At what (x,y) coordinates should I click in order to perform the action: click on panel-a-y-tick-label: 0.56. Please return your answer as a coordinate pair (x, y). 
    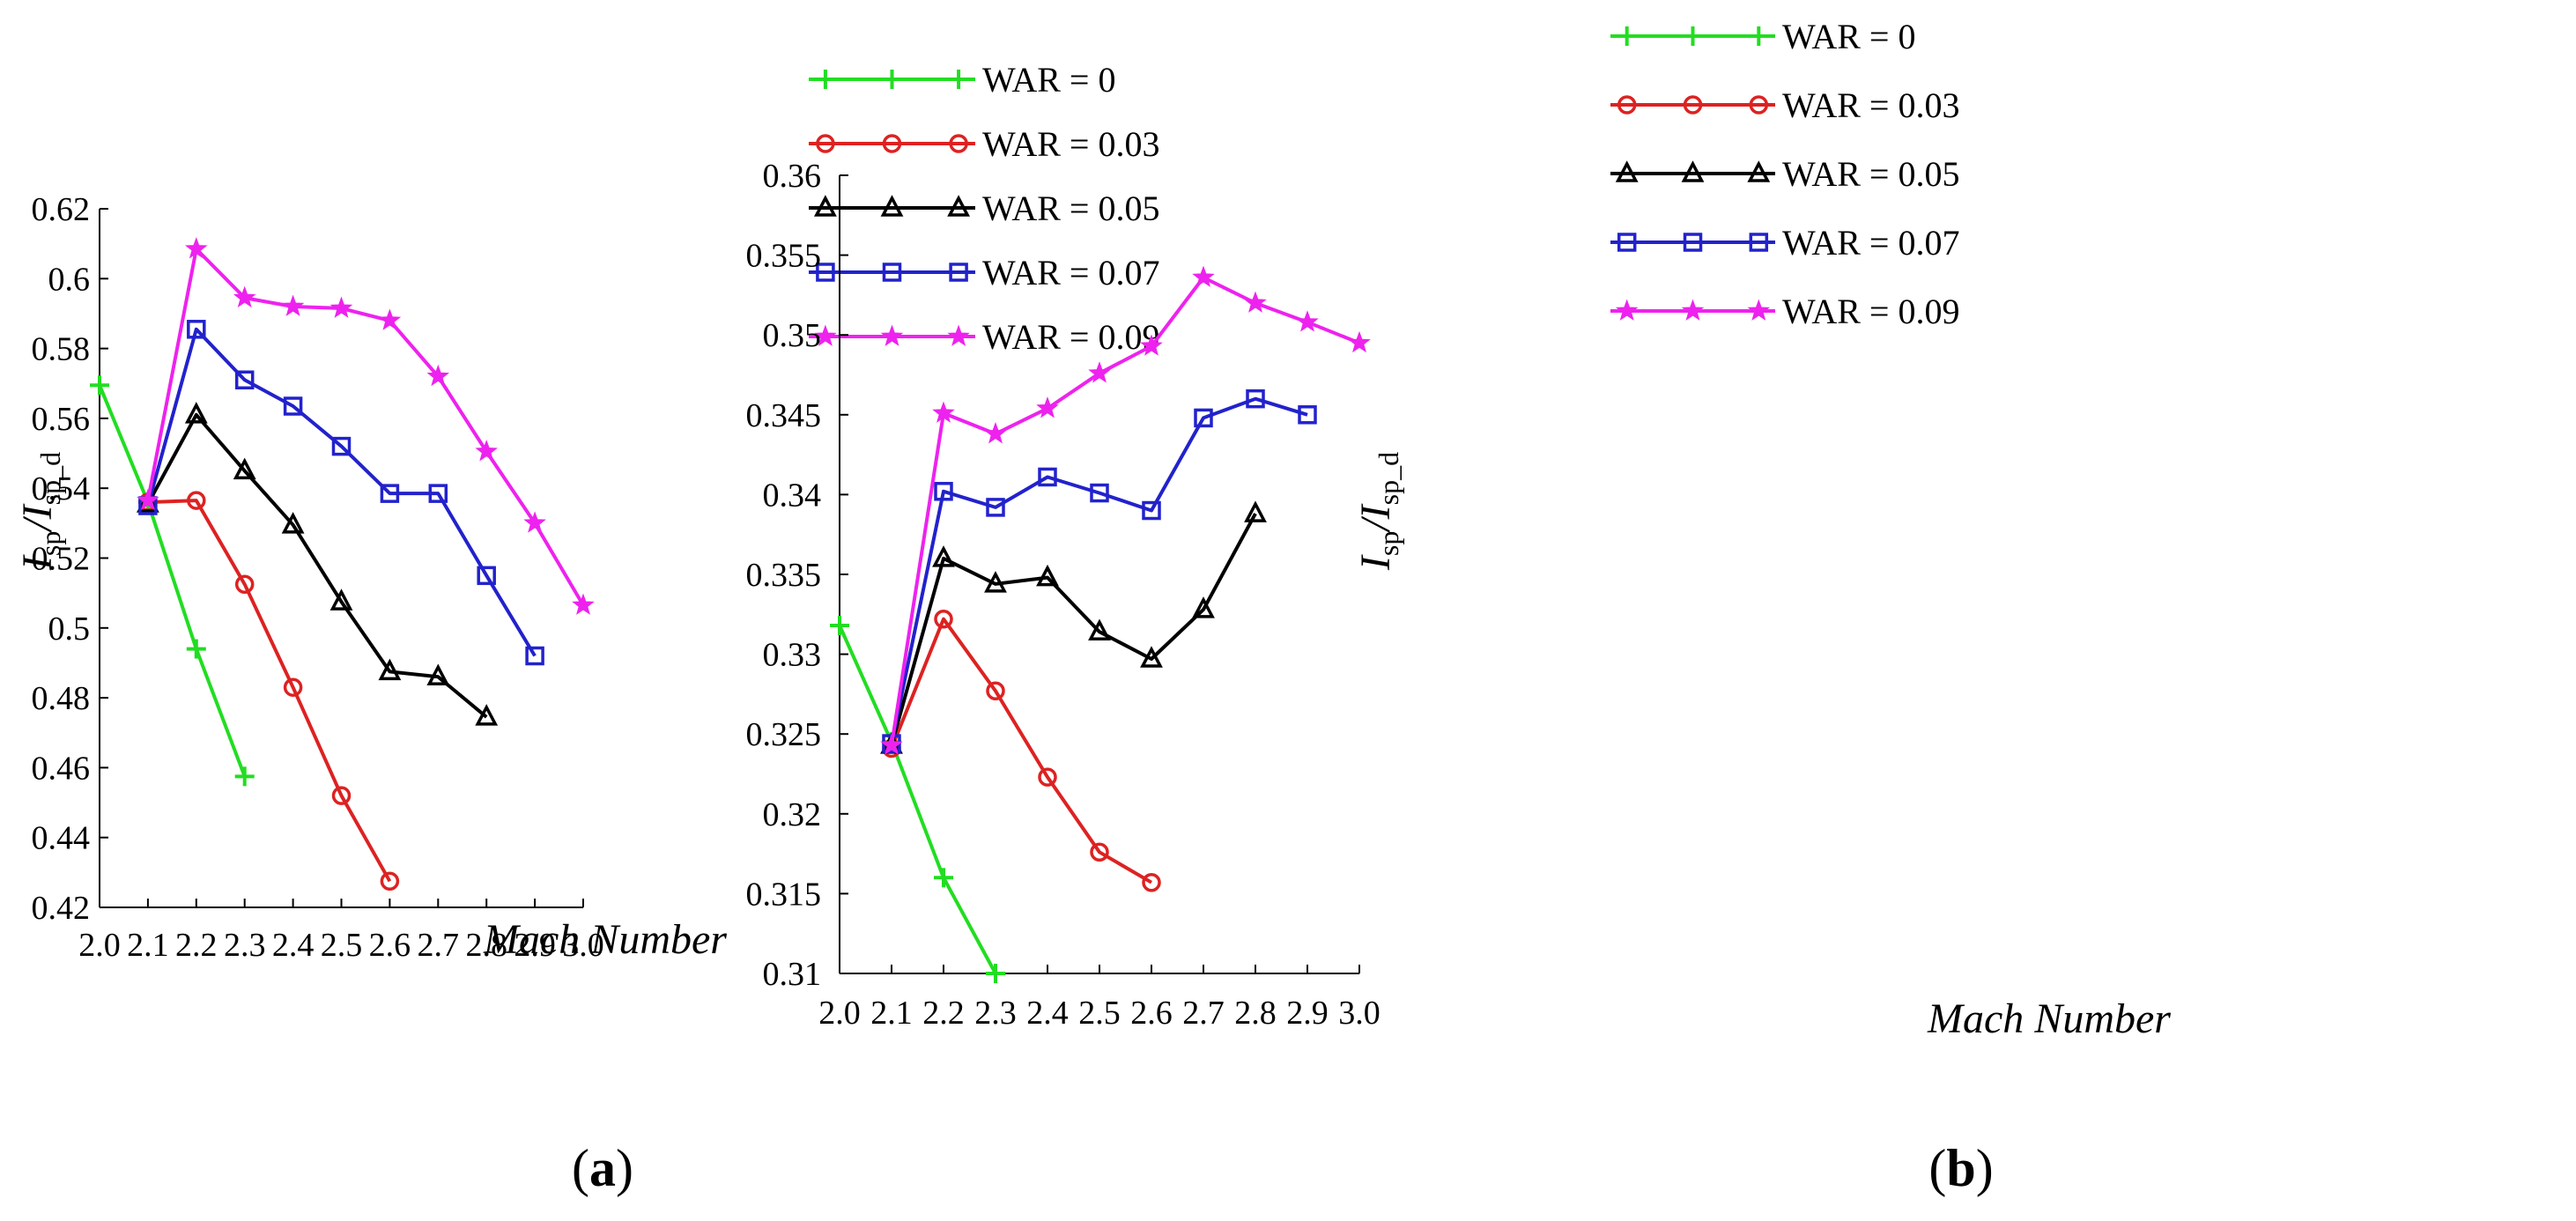
    Looking at the image, I should click on (61, 419).